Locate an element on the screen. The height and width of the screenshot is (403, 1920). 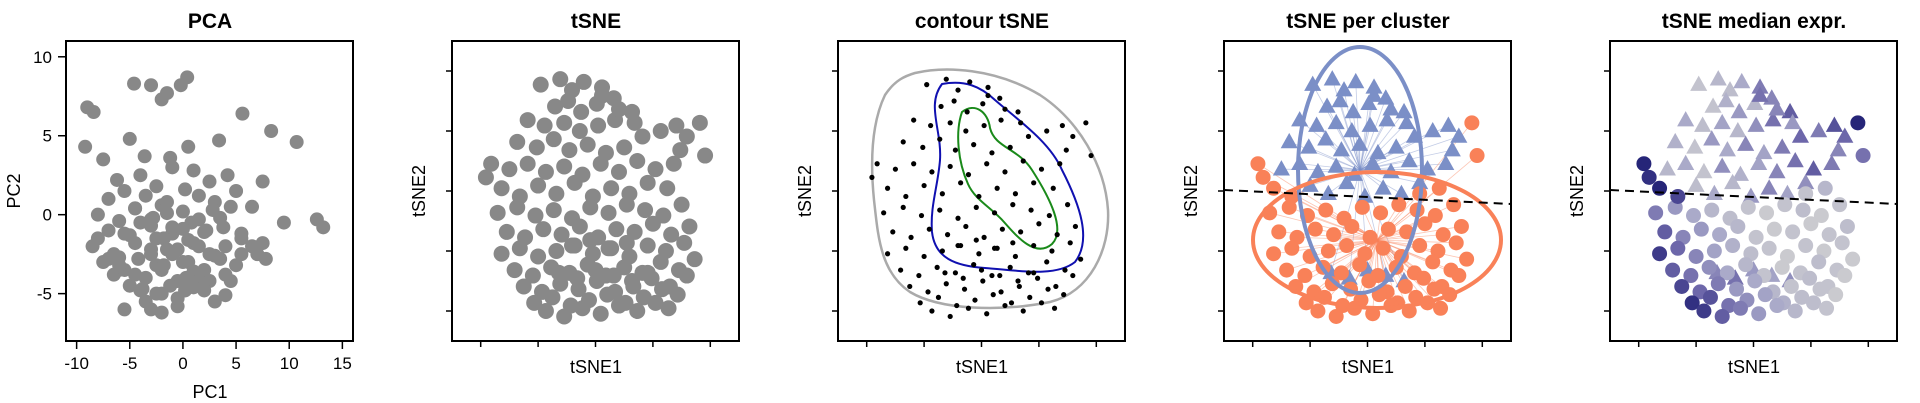
median-ylabel: tSNE2 is located at coordinates (1577, 191).